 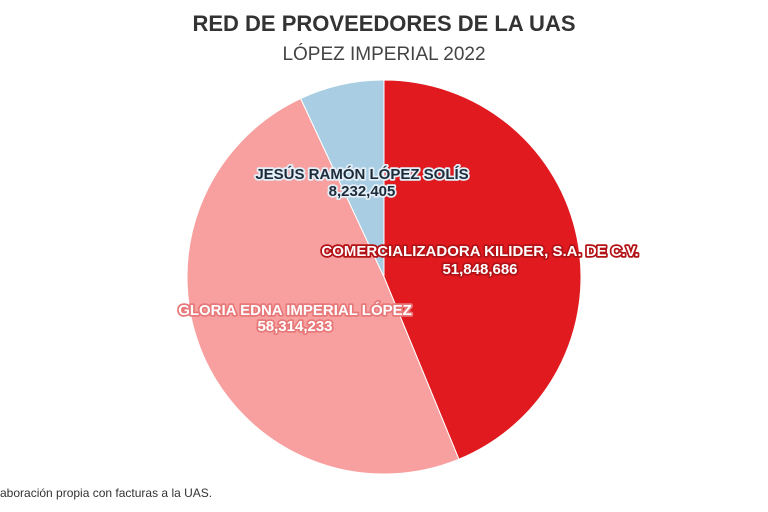 I want to click on chart-subtitle: LÓPEZ IMPERIAL 2022, so click(x=383, y=54).